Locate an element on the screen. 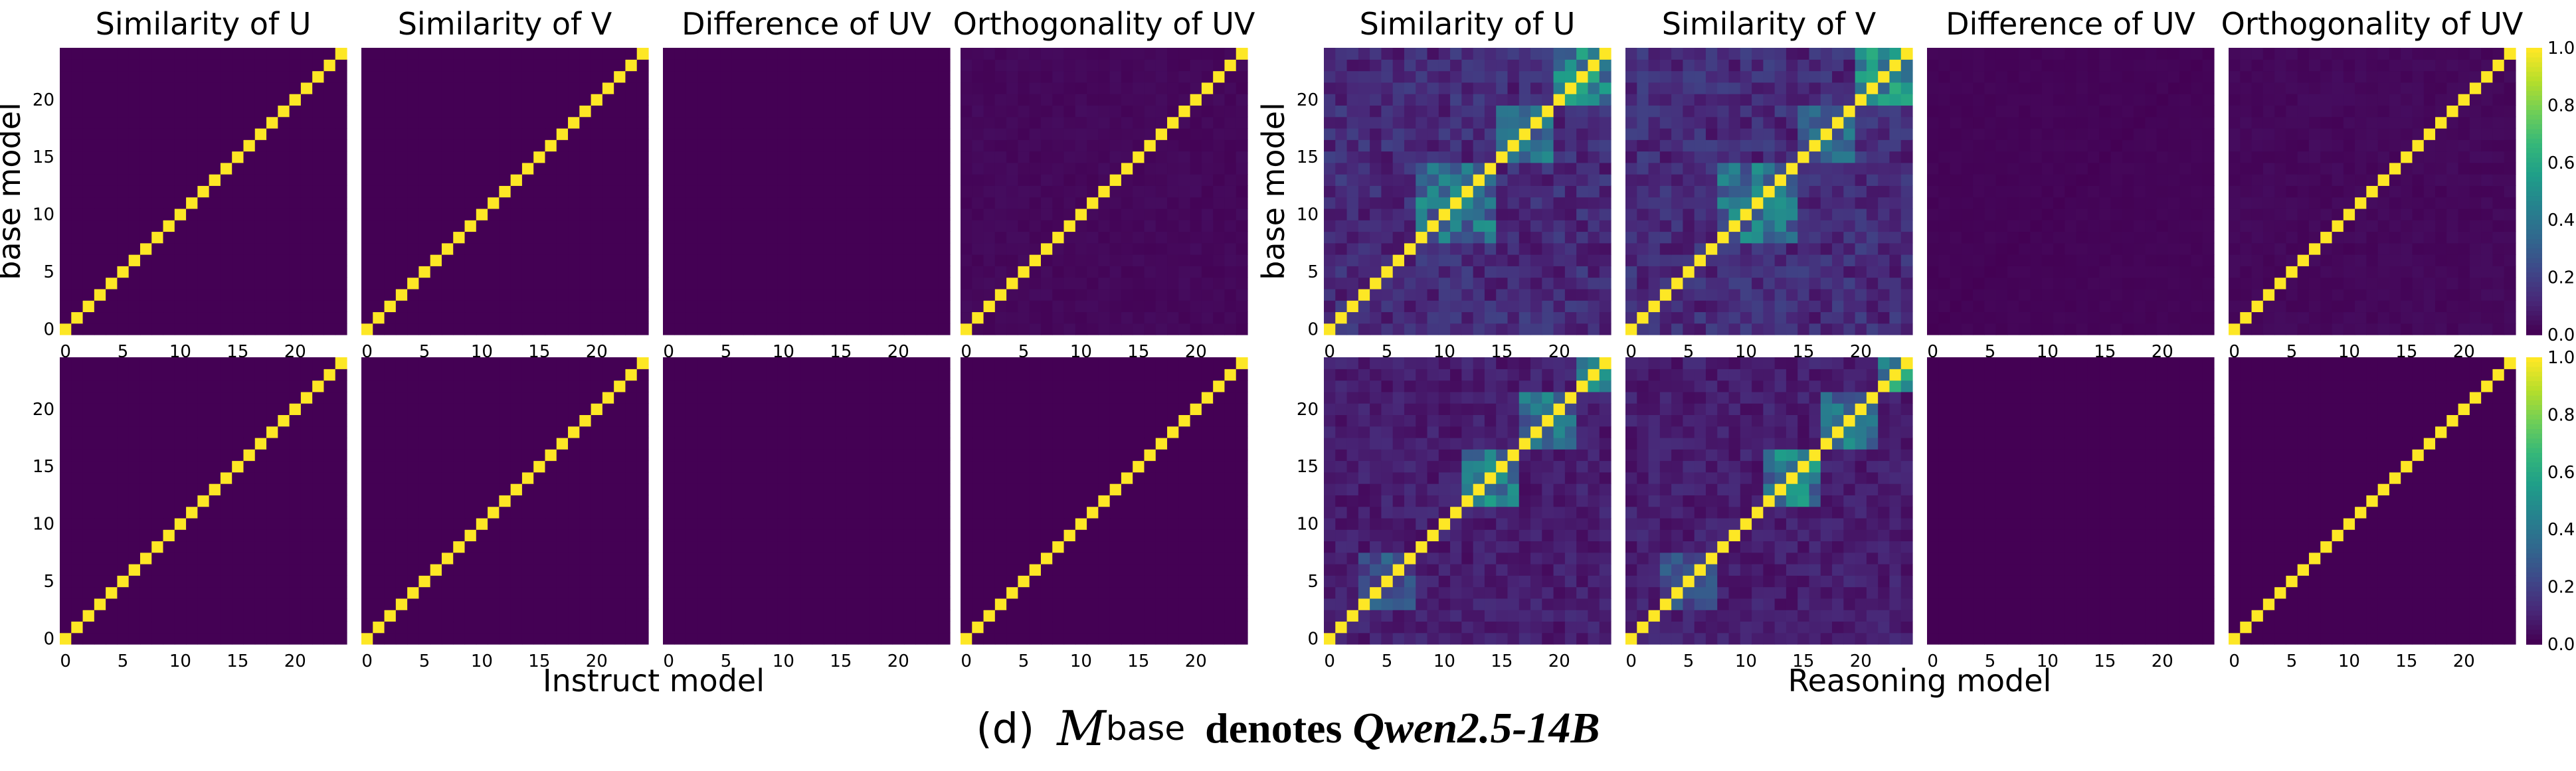  heatmap-panel is located at coordinates (807, 191).